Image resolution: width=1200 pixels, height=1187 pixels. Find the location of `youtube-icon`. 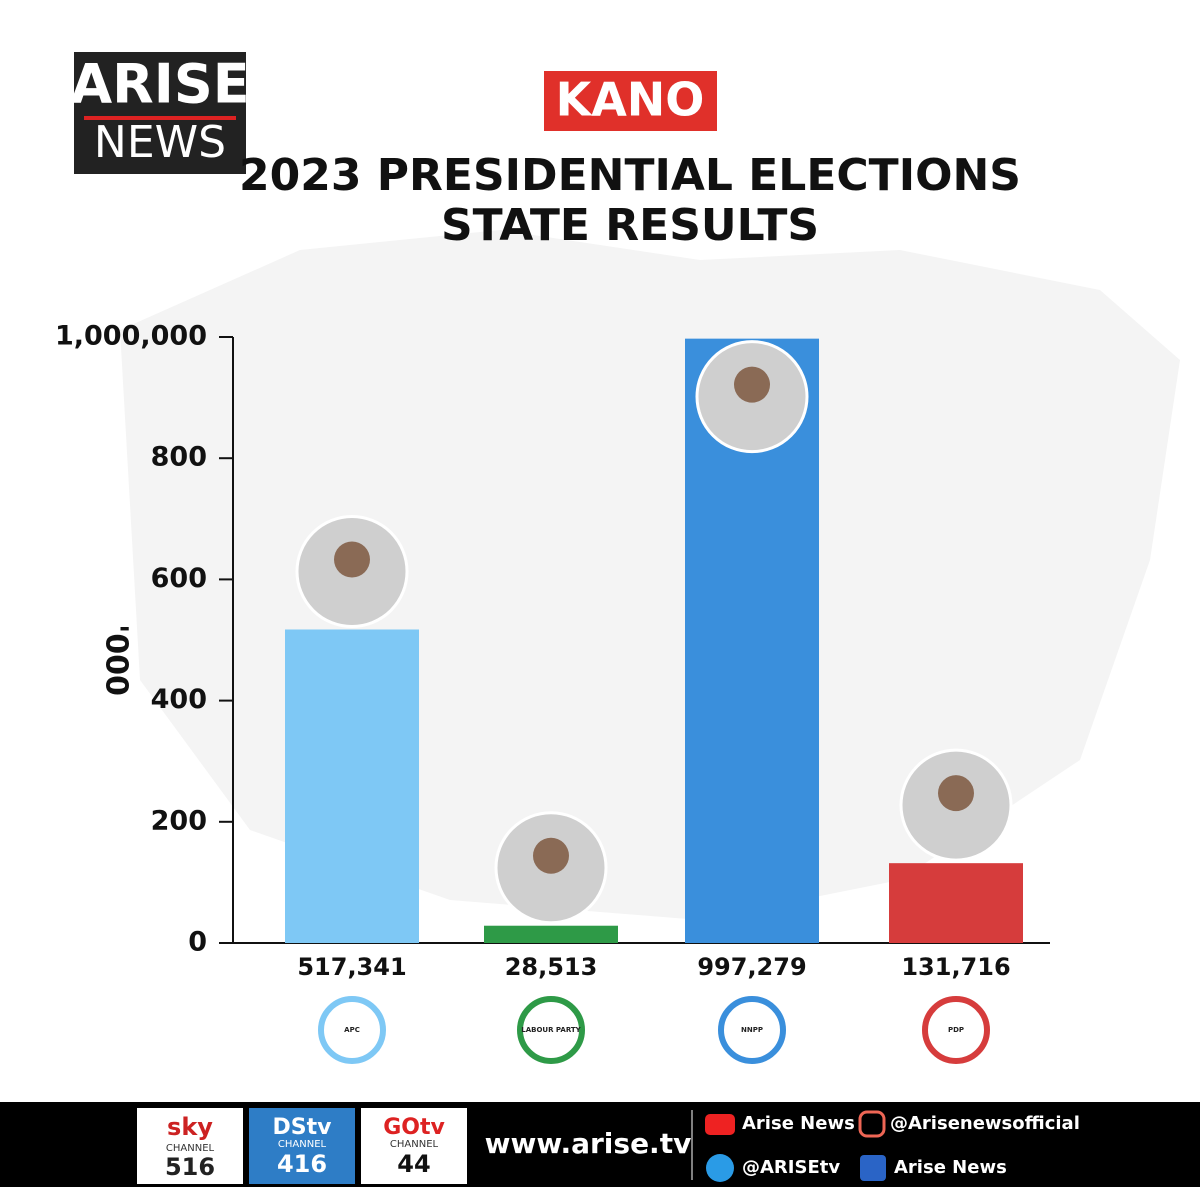

youtube-icon is located at coordinates (720, 1124).